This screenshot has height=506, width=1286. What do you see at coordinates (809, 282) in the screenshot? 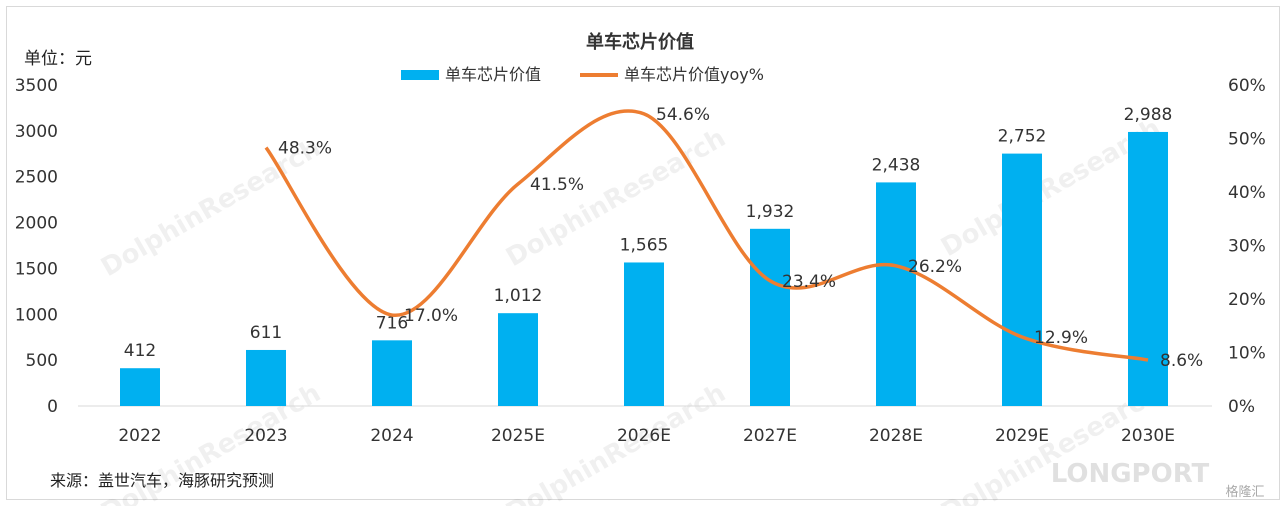
I see `yoy-value-label: 23.4%` at bounding box center [809, 282].